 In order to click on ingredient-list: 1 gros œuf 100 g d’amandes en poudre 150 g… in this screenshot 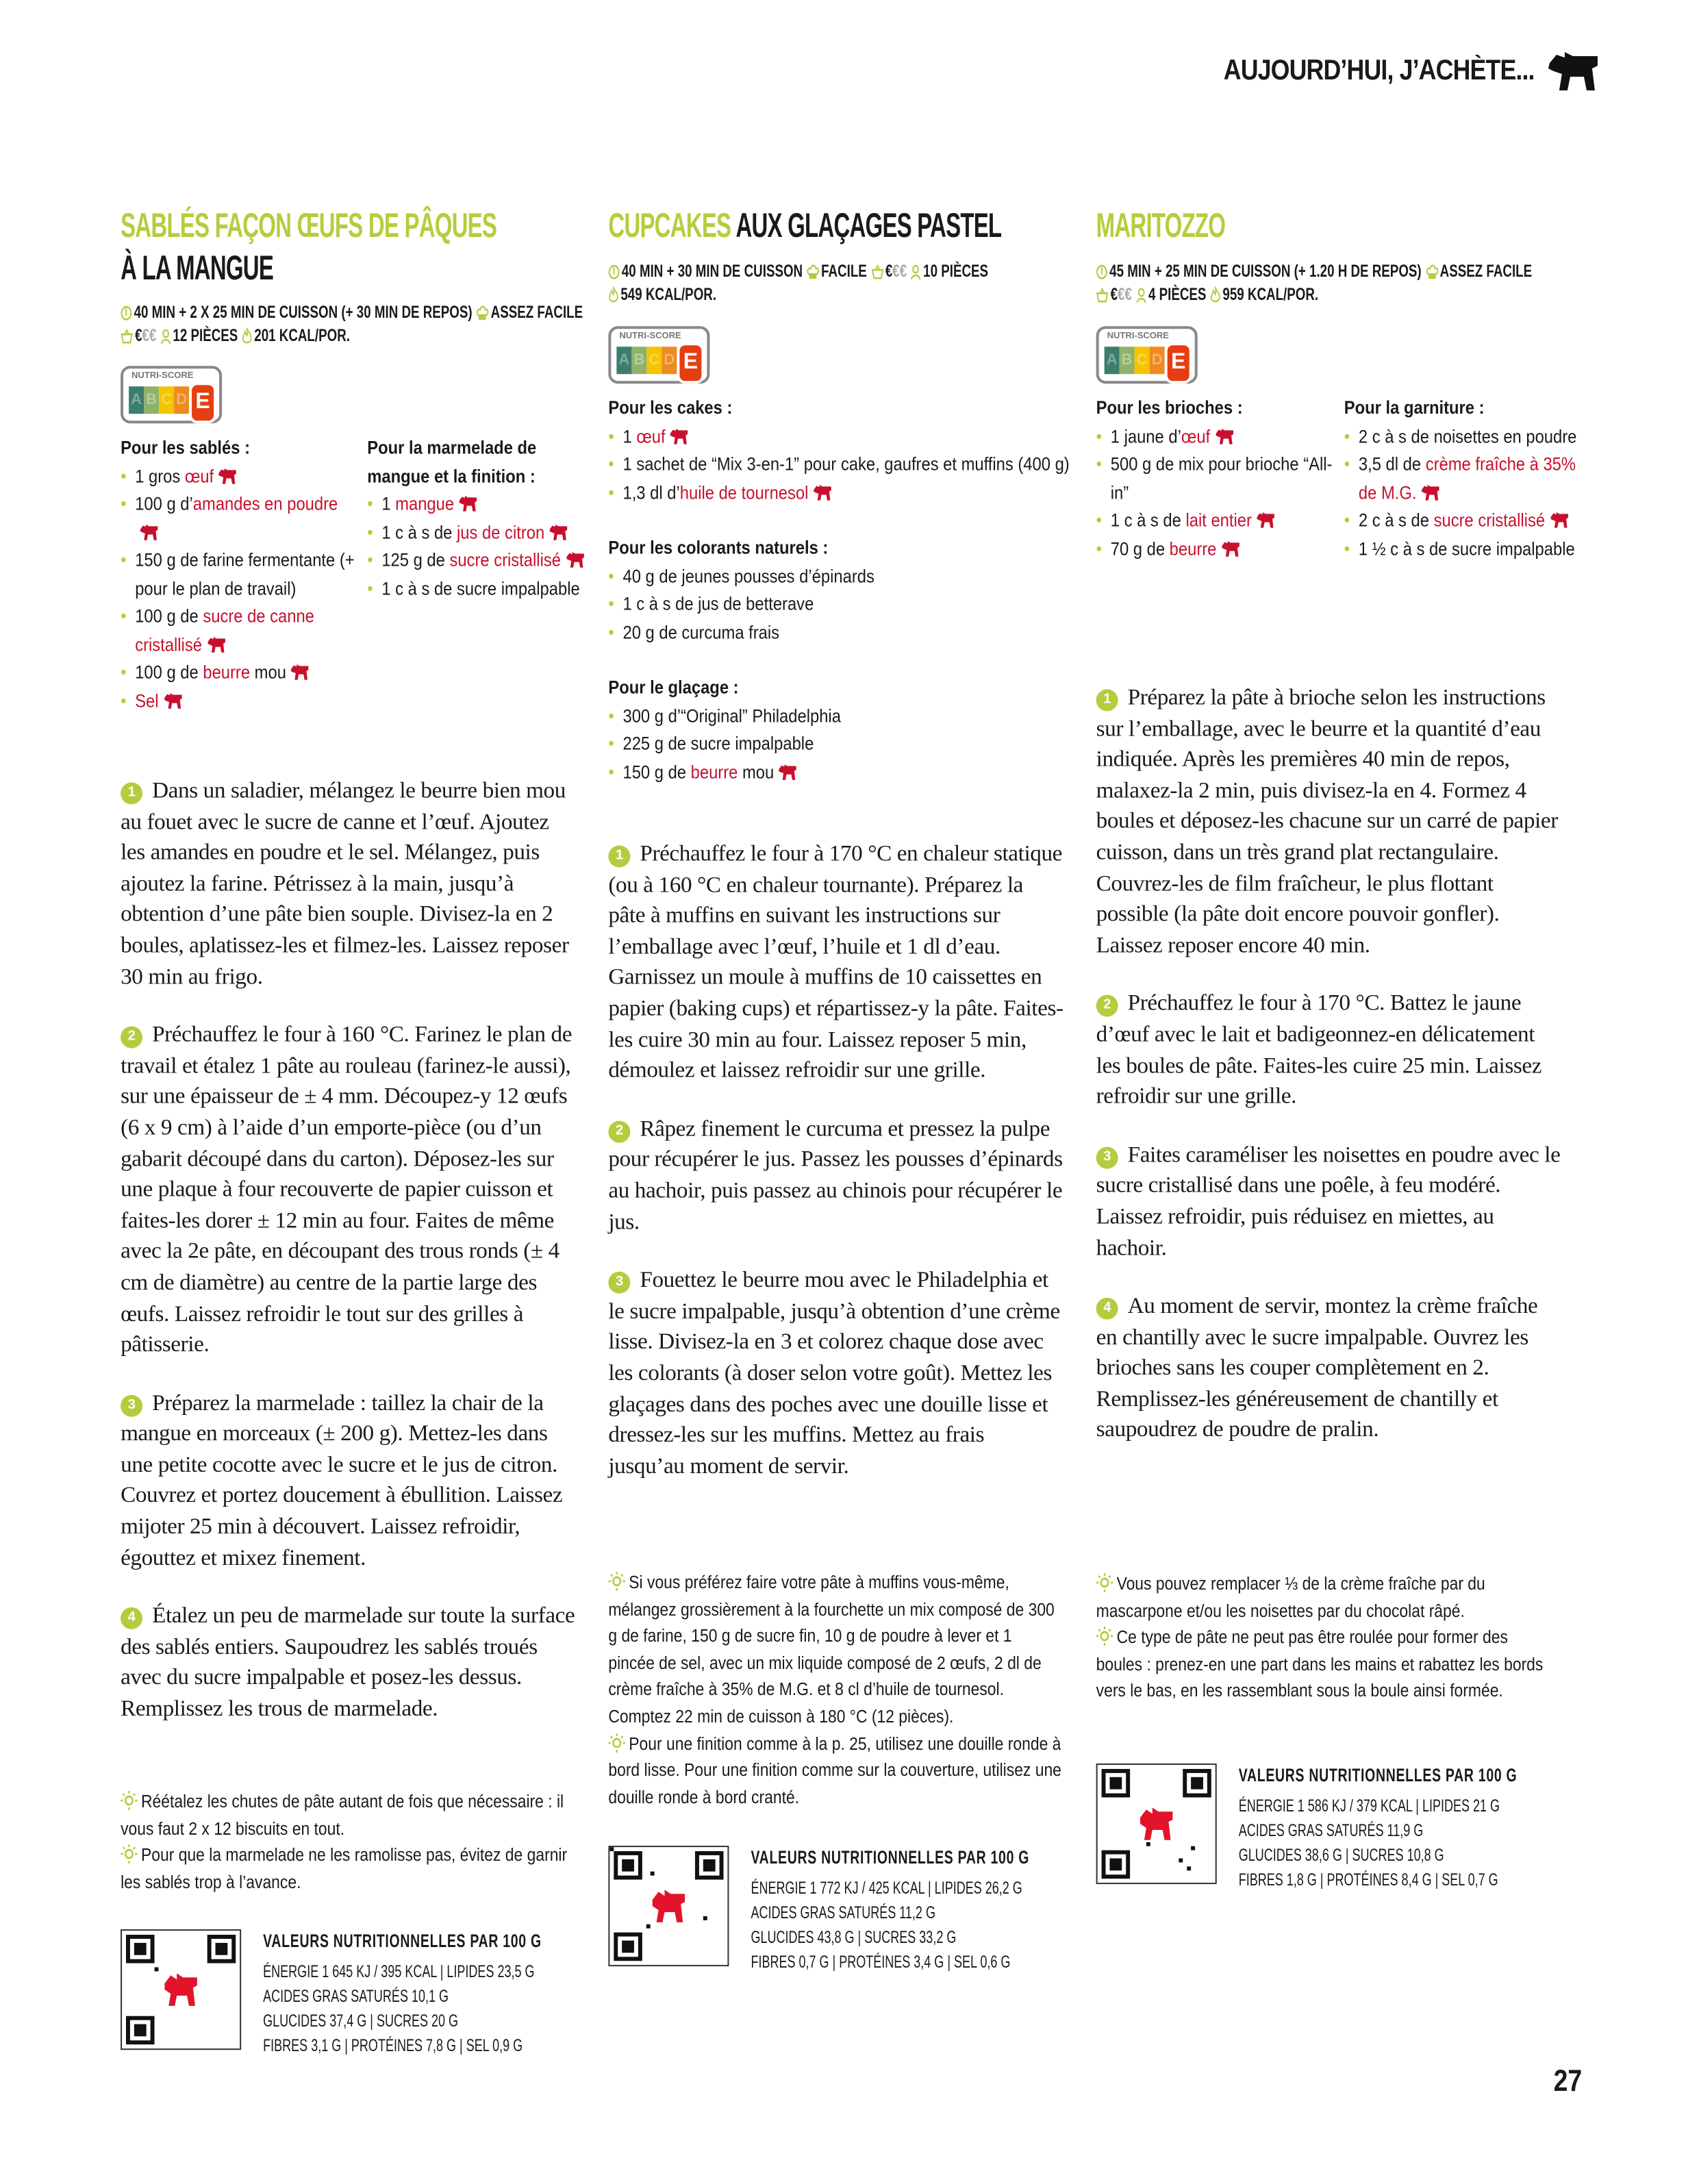, I will do `click(238, 588)`.